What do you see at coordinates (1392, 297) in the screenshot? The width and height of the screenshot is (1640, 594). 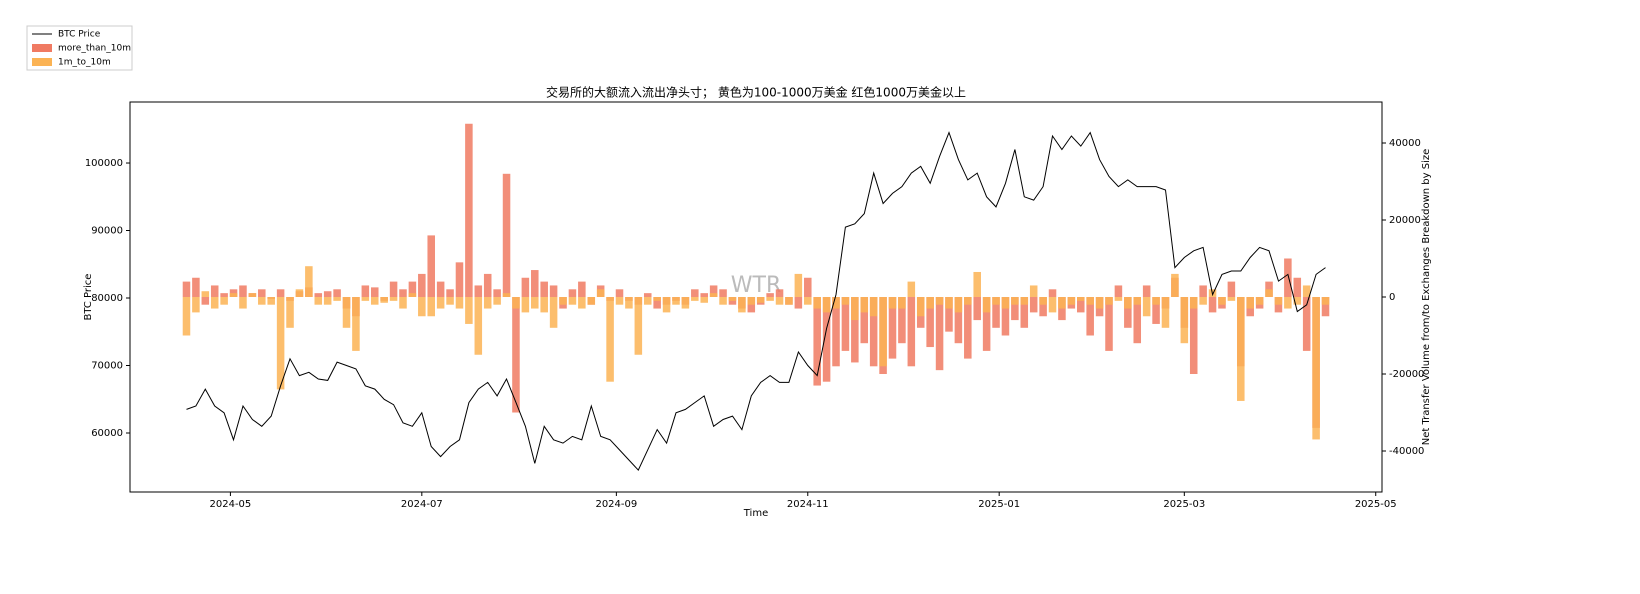 I see `y2-tick-label: 0` at bounding box center [1392, 297].